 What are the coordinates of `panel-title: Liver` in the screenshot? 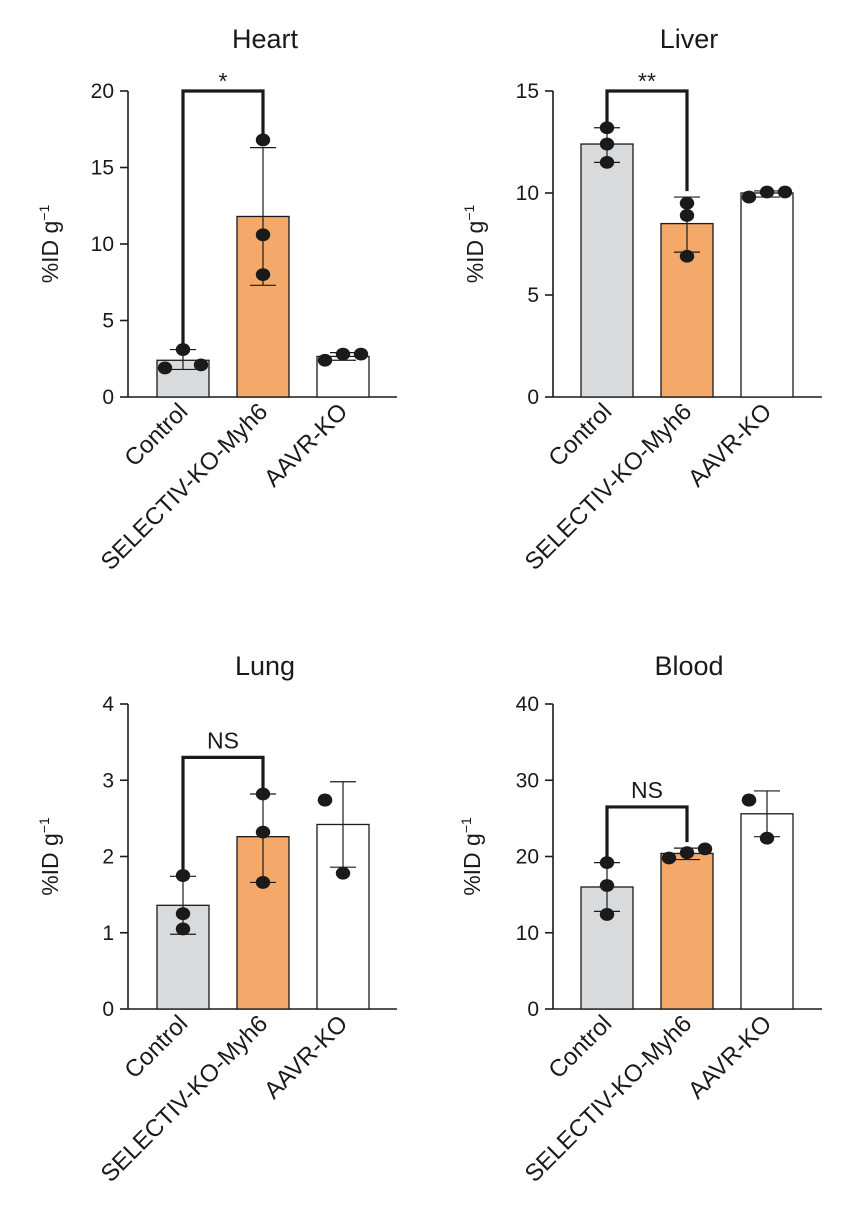 It's located at (689, 39).